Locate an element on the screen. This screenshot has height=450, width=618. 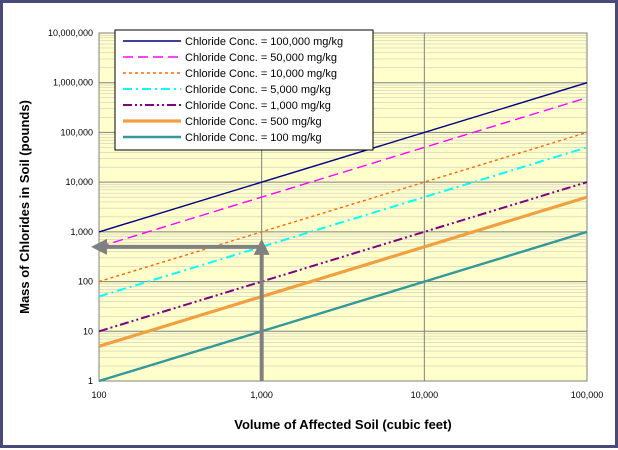
y-tick-label: 10,000,000 is located at coordinates (70, 33).